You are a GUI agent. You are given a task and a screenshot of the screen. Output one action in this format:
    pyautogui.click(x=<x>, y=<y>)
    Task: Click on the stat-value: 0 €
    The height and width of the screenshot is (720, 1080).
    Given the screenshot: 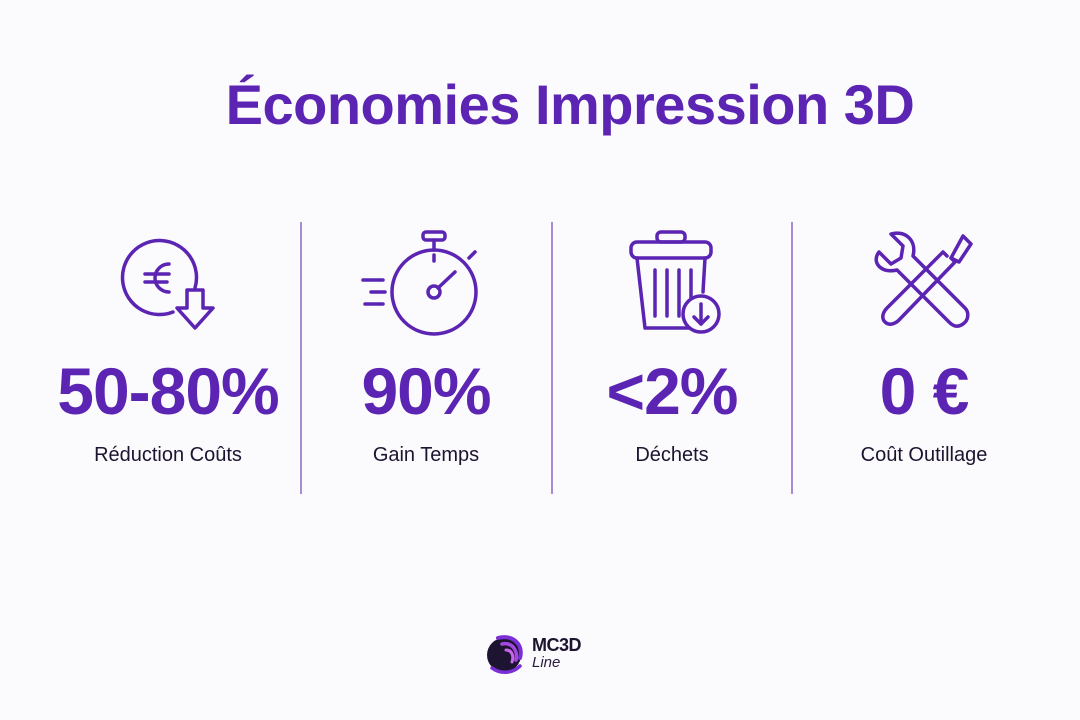 What is the action you would take?
    pyautogui.click(x=924, y=391)
    